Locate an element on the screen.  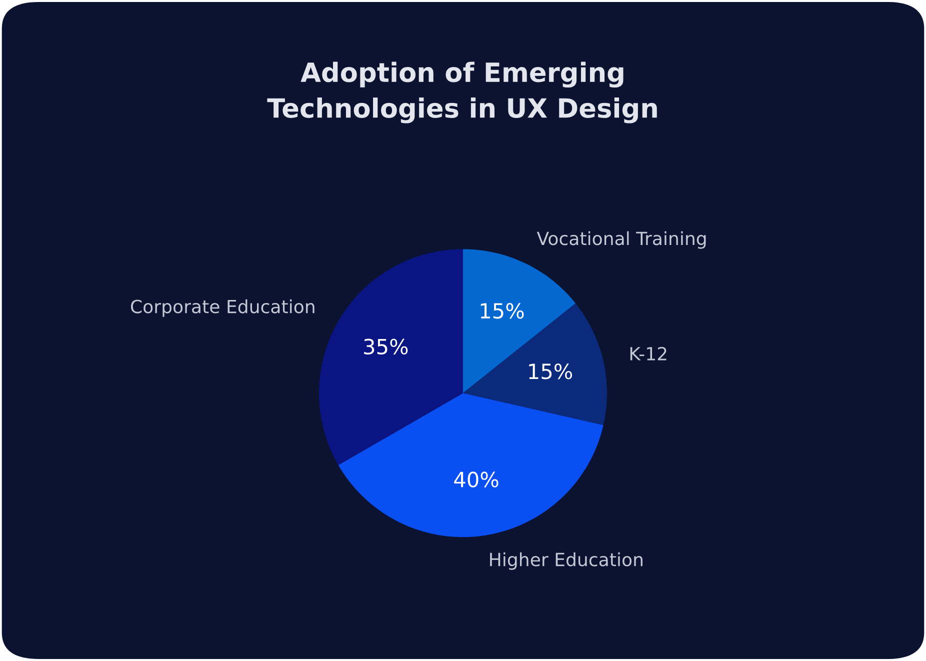
slice-label: Corporate Education is located at coordinates (222, 308).